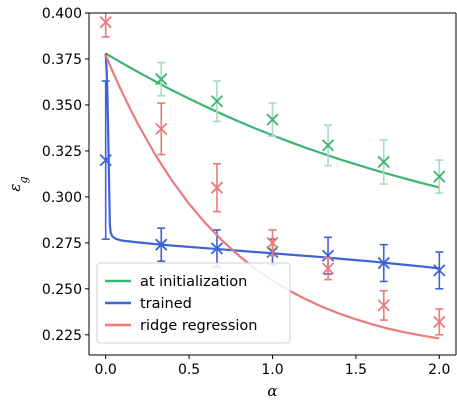 The width and height of the screenshot is (457, 403). I want to click on legend-label: ridge regression, so click(198, 326).